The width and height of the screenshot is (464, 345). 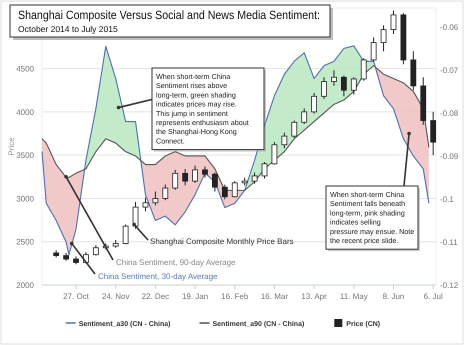 What do you see at coordinates (25, 112) in the screenshot?
I see `y-tick-label: 4000` at bounding box center [25, 112].